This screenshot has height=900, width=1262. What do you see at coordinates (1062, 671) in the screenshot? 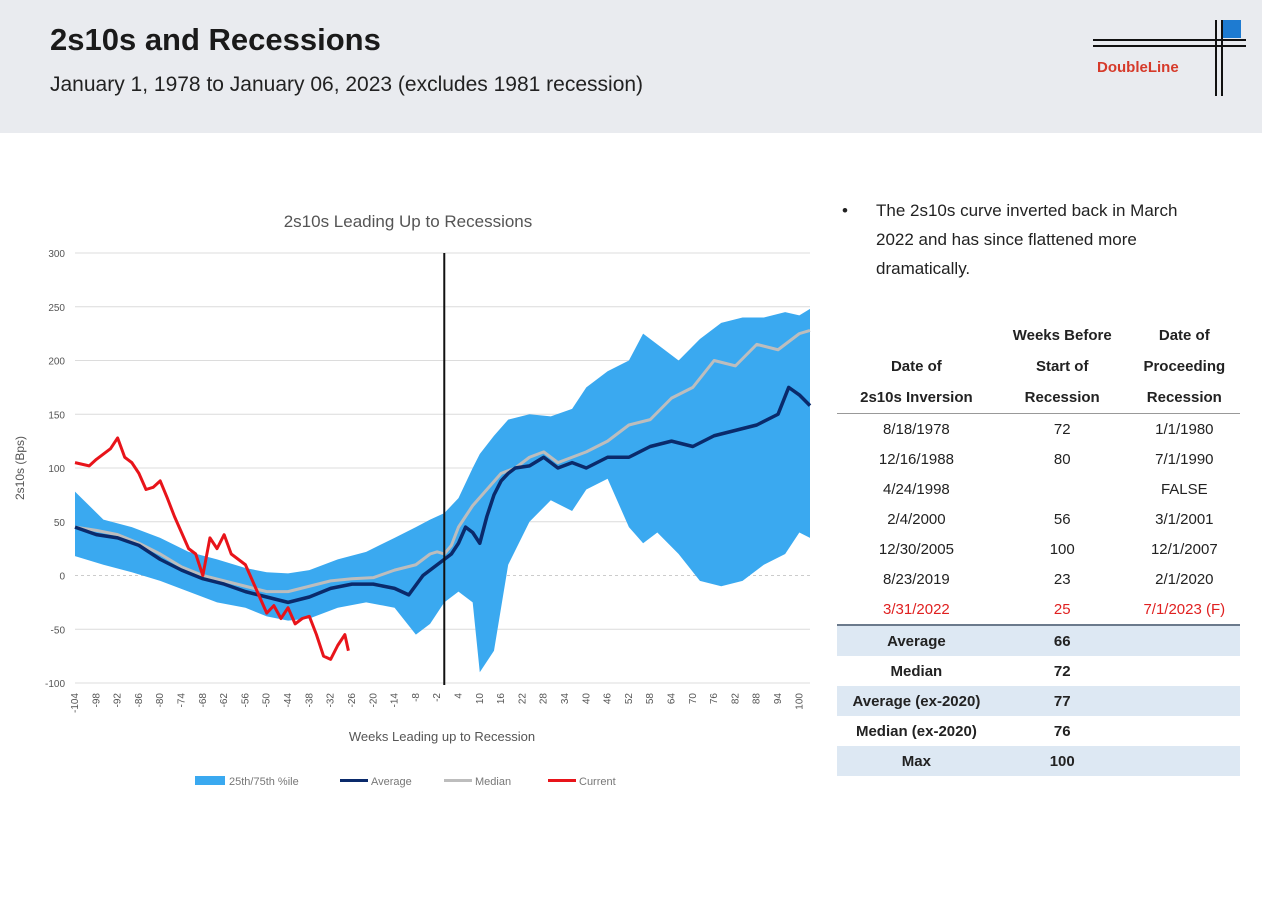
I see `stat-value: 72` at bounding box center [1062, 671].